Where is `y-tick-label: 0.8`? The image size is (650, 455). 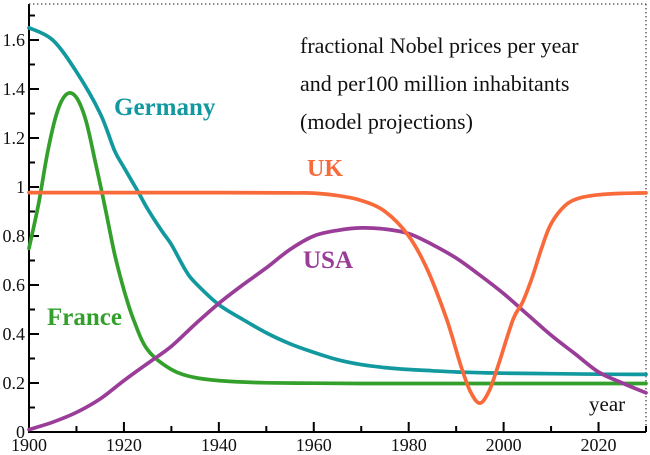 y-tick-label: 0.8 is located at coordinates (14, 236).